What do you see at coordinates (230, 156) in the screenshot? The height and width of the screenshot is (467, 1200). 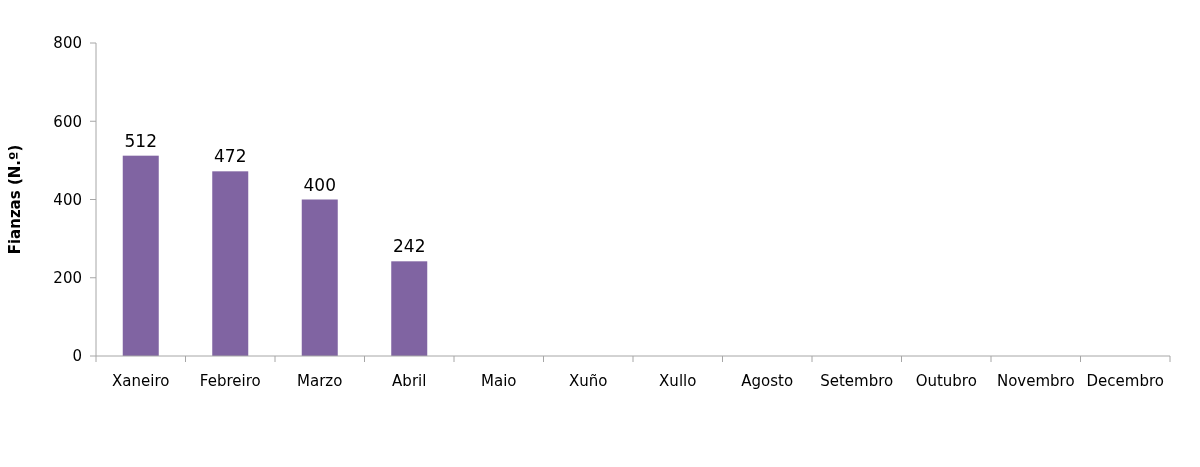 I see `data-label: 472` at bounding box center [230, 156].